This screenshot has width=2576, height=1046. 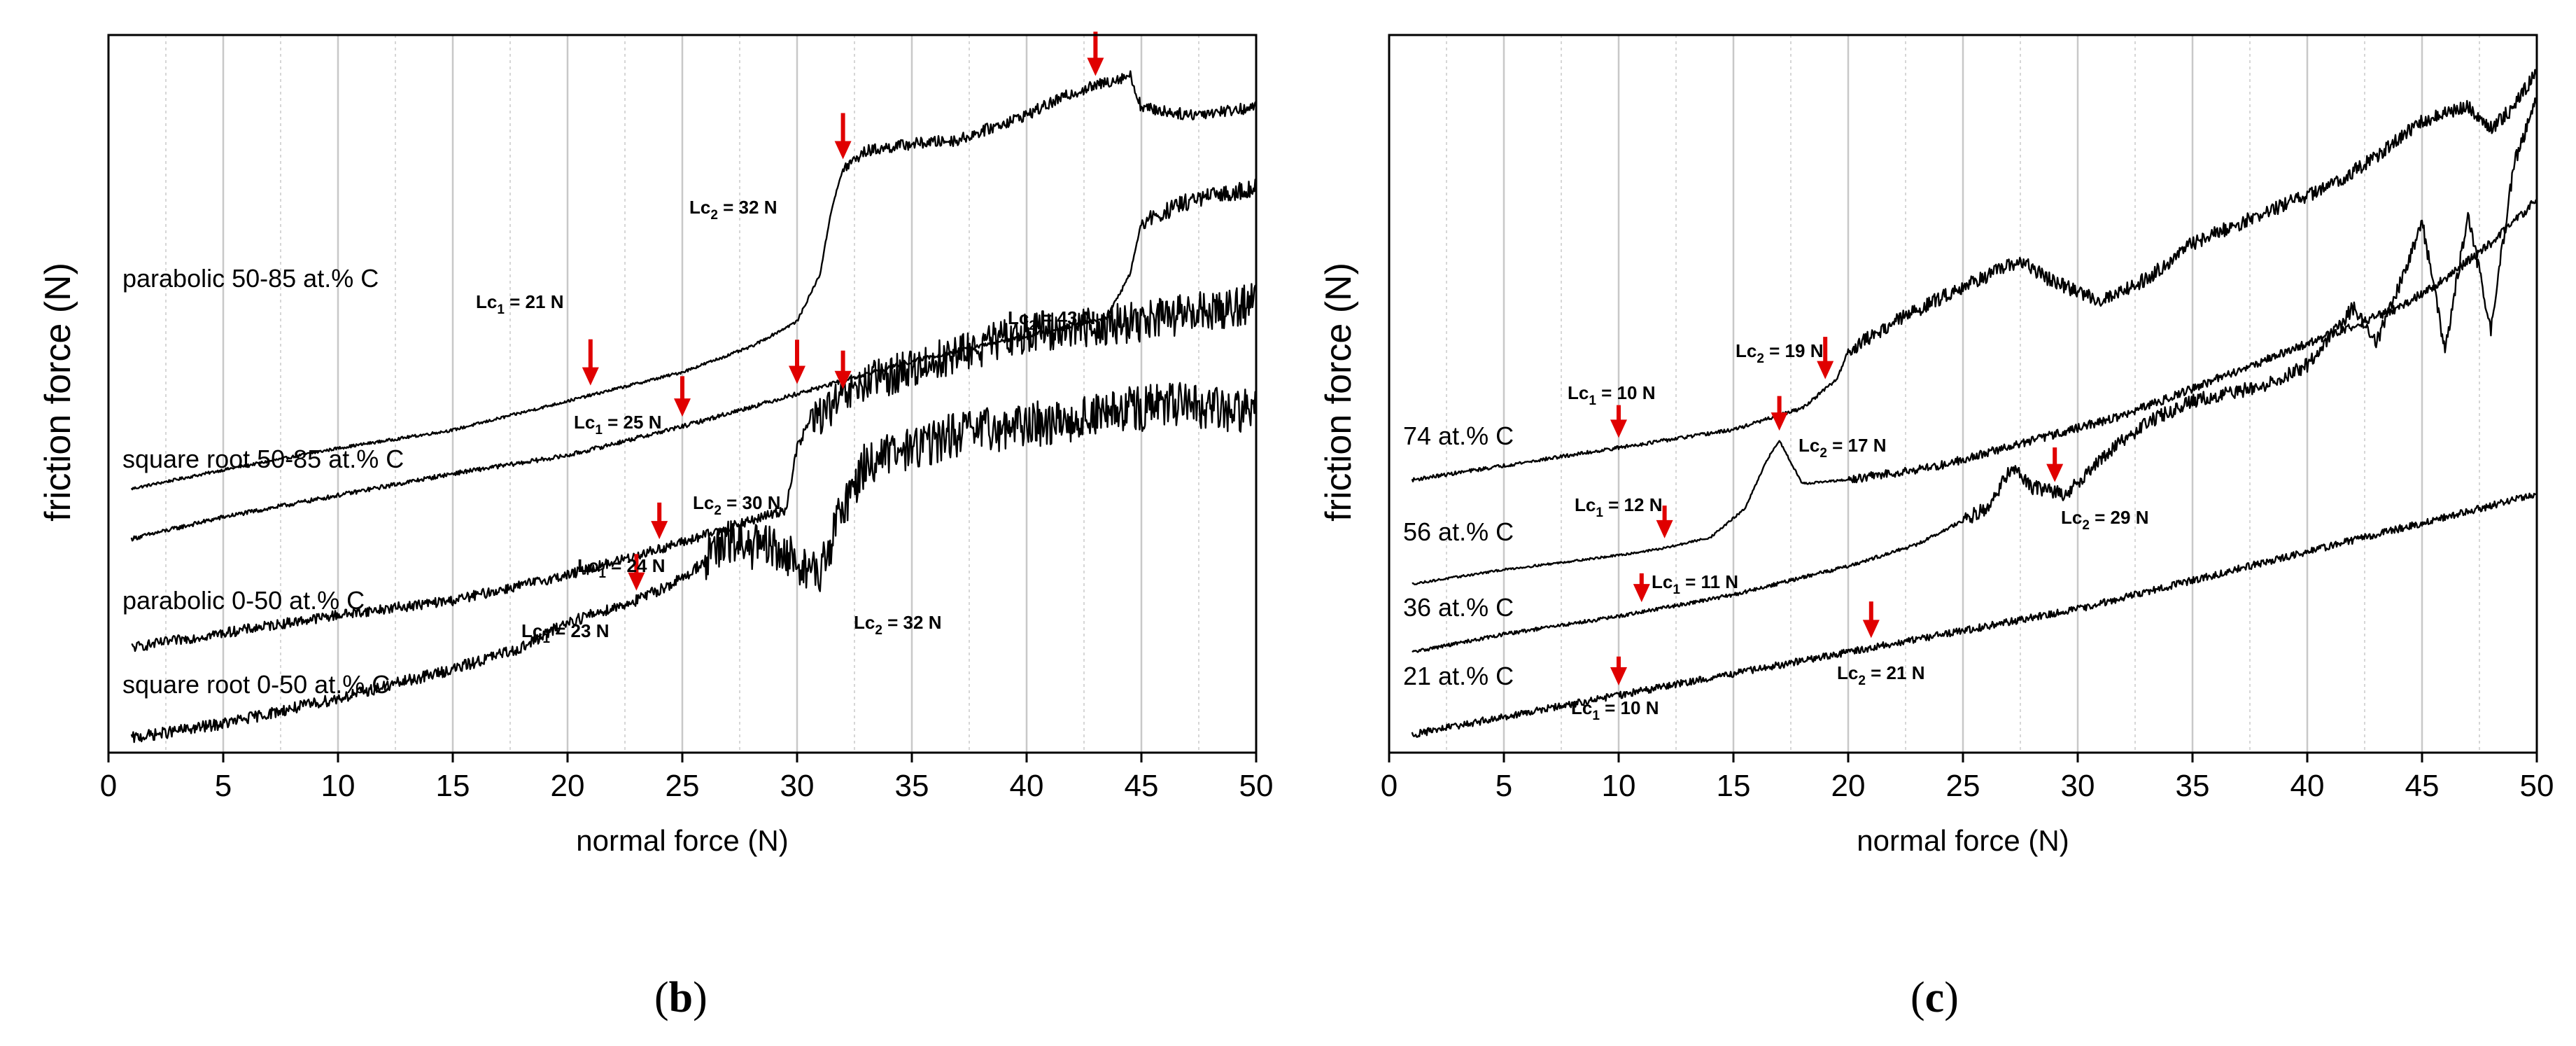 What do you see at coordinates (1611, 395) in the screenshot?
I see `annotation-c-lc1-10-top: Lc1 = 10 N` at bounding box center [1611, 395].